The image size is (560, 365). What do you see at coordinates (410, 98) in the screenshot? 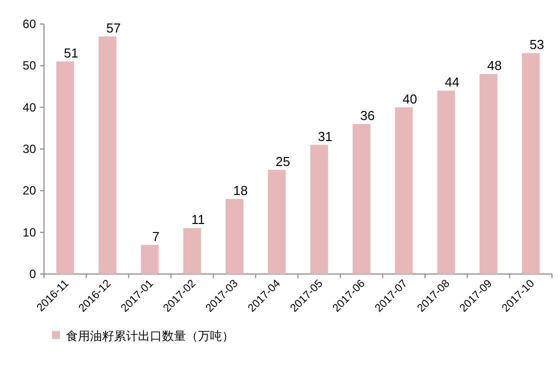
I see `data-label: 40` at bounding box center [410, 98].